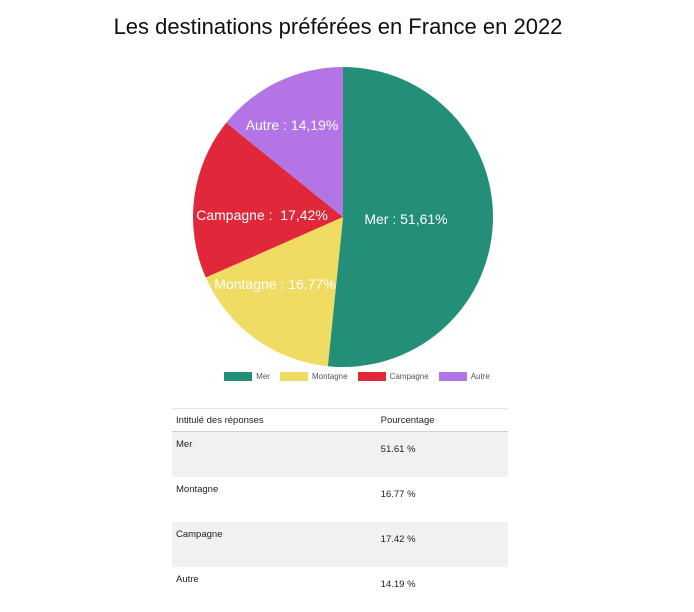  I want to click on pie-slice-montagne, so click(274, 292).